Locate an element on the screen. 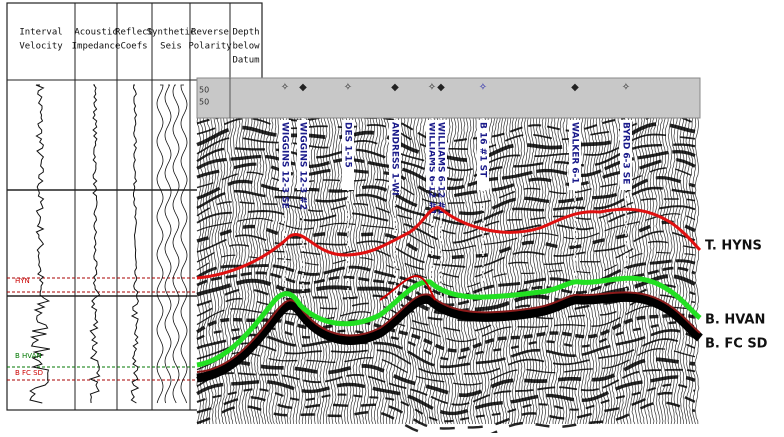  well-label: WALKER 6-1 is located at coordinates (575, 153).